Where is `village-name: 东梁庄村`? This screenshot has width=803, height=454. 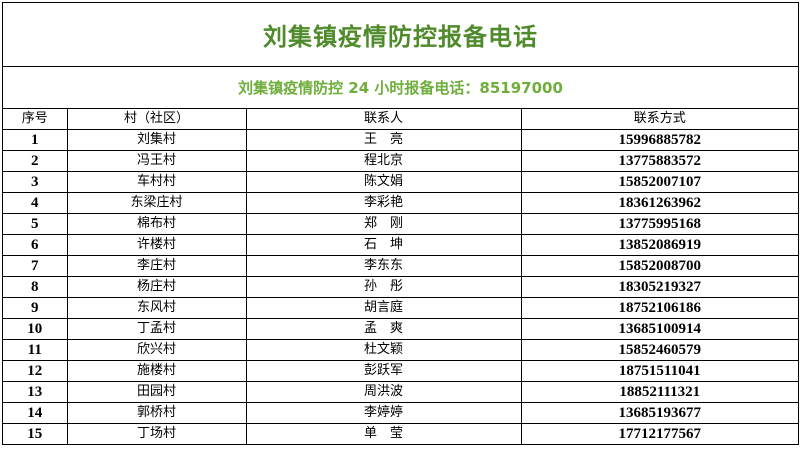
village-name: 东梁庄村 is located at coordinates (156, 203).